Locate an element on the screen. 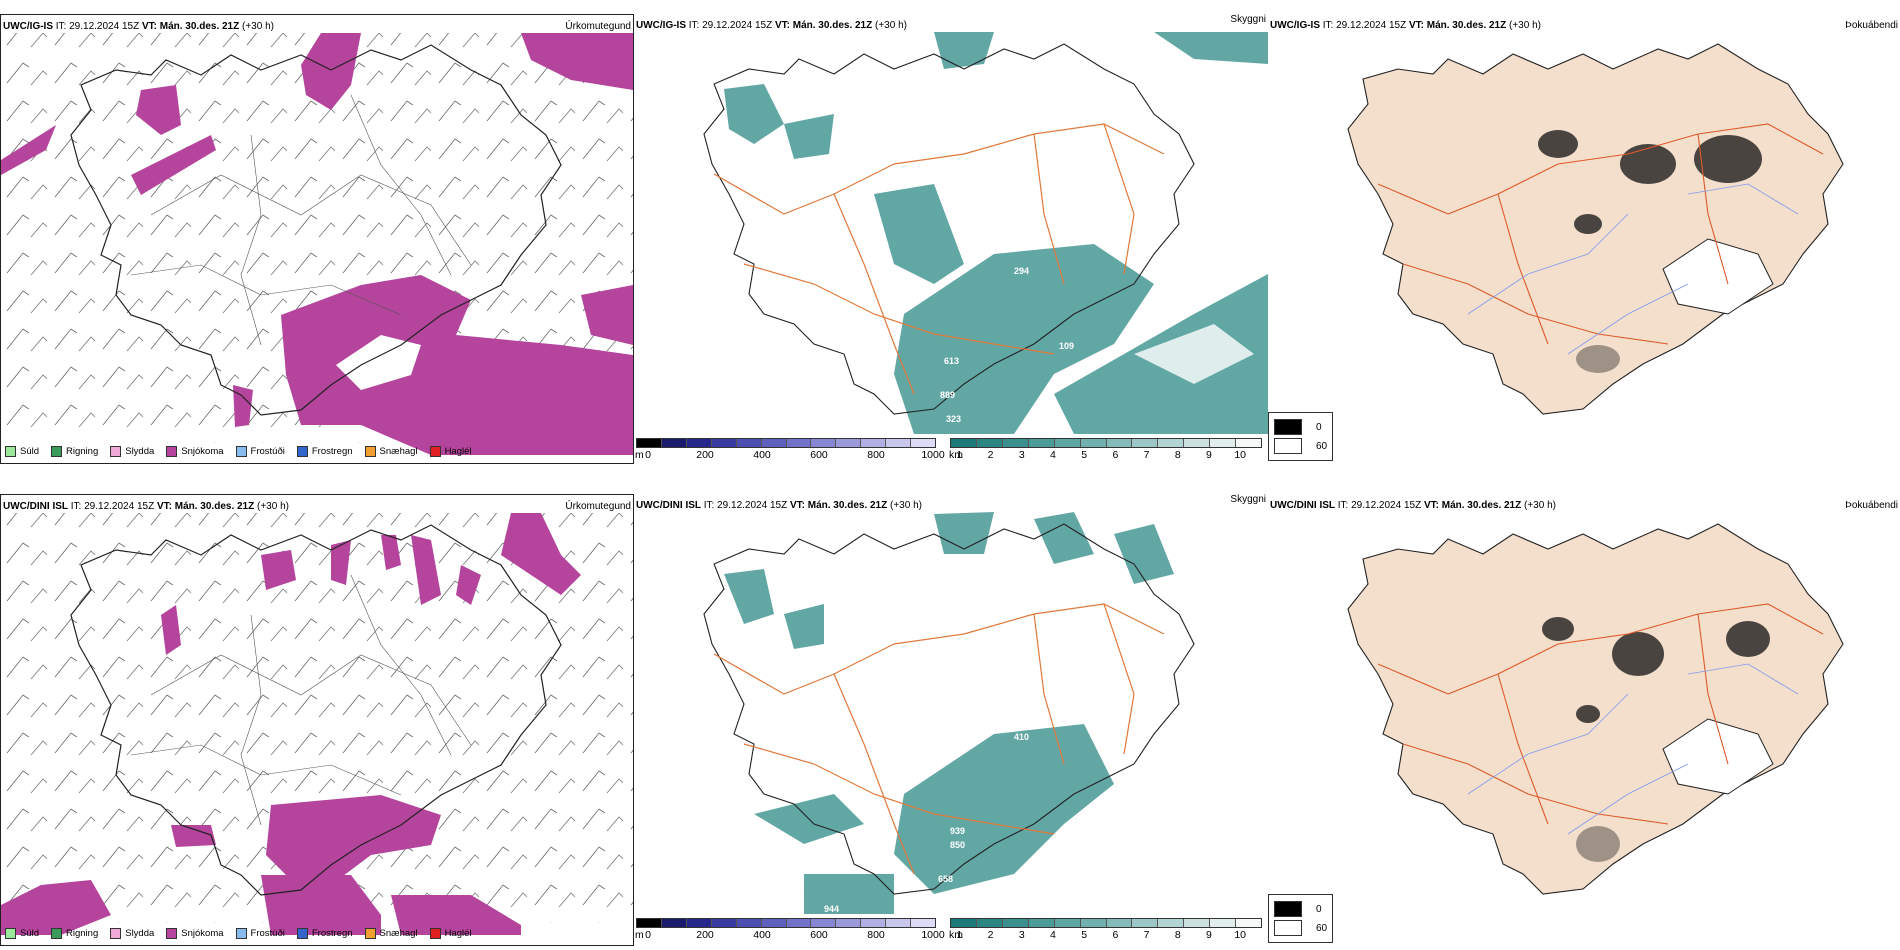 Image resolution: width=1900 pixels, height=950 pixels. colorbar-tick-label: 9 is located at coordinates (1209, 935).